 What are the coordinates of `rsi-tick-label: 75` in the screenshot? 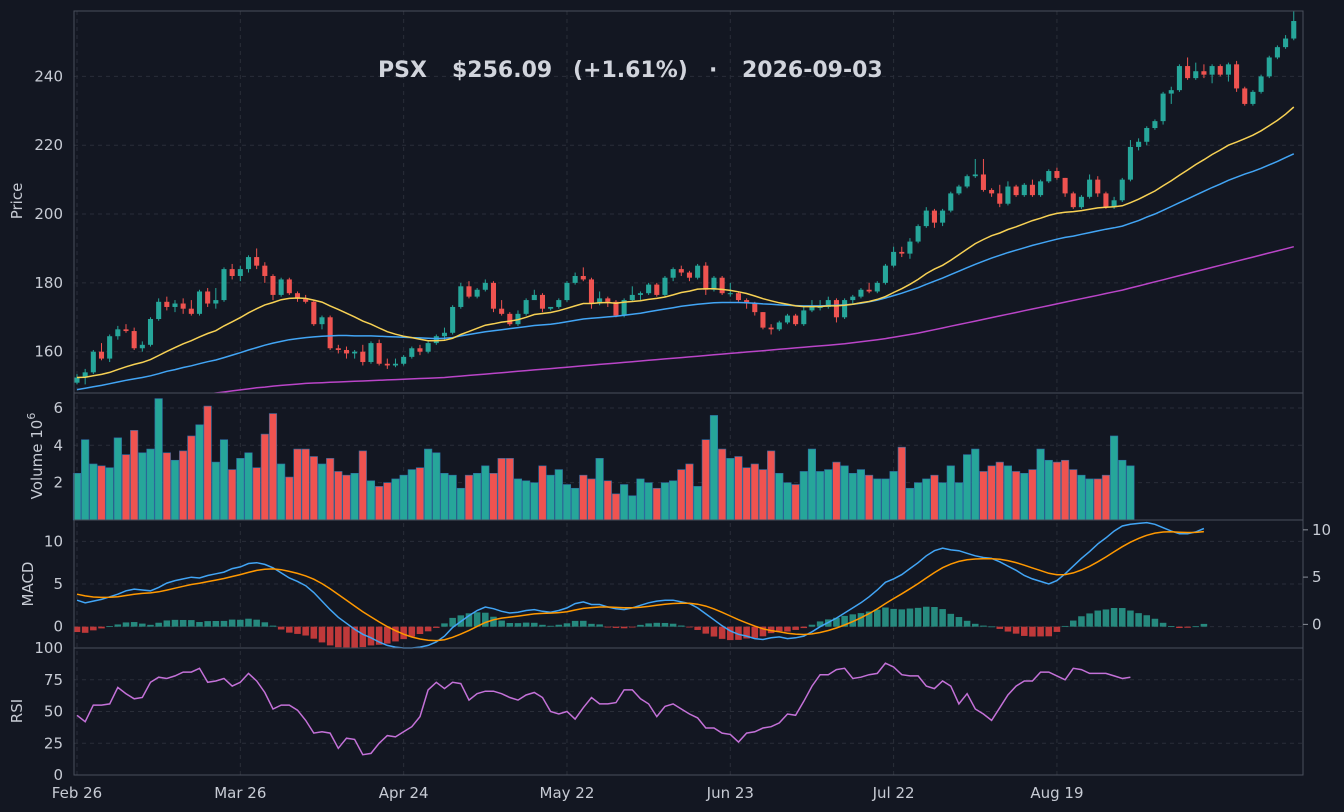 It's located at (53, 680).